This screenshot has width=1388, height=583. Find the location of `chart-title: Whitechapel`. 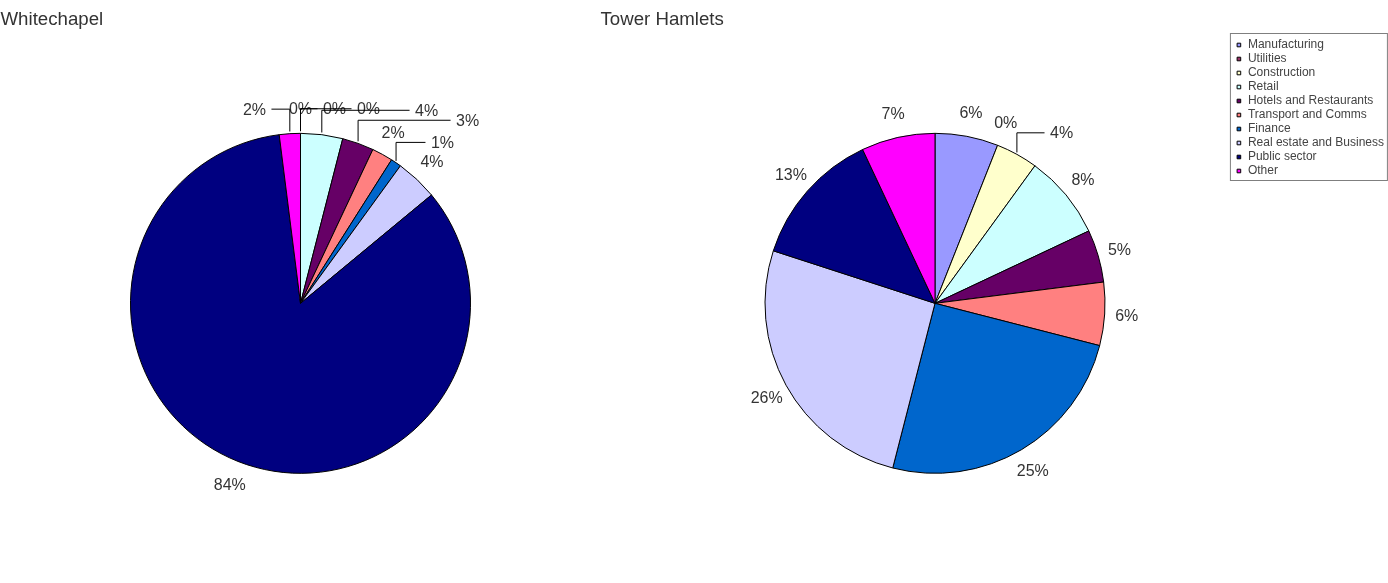

chart-title: Whitechapel is located at coordinates (52, 18).